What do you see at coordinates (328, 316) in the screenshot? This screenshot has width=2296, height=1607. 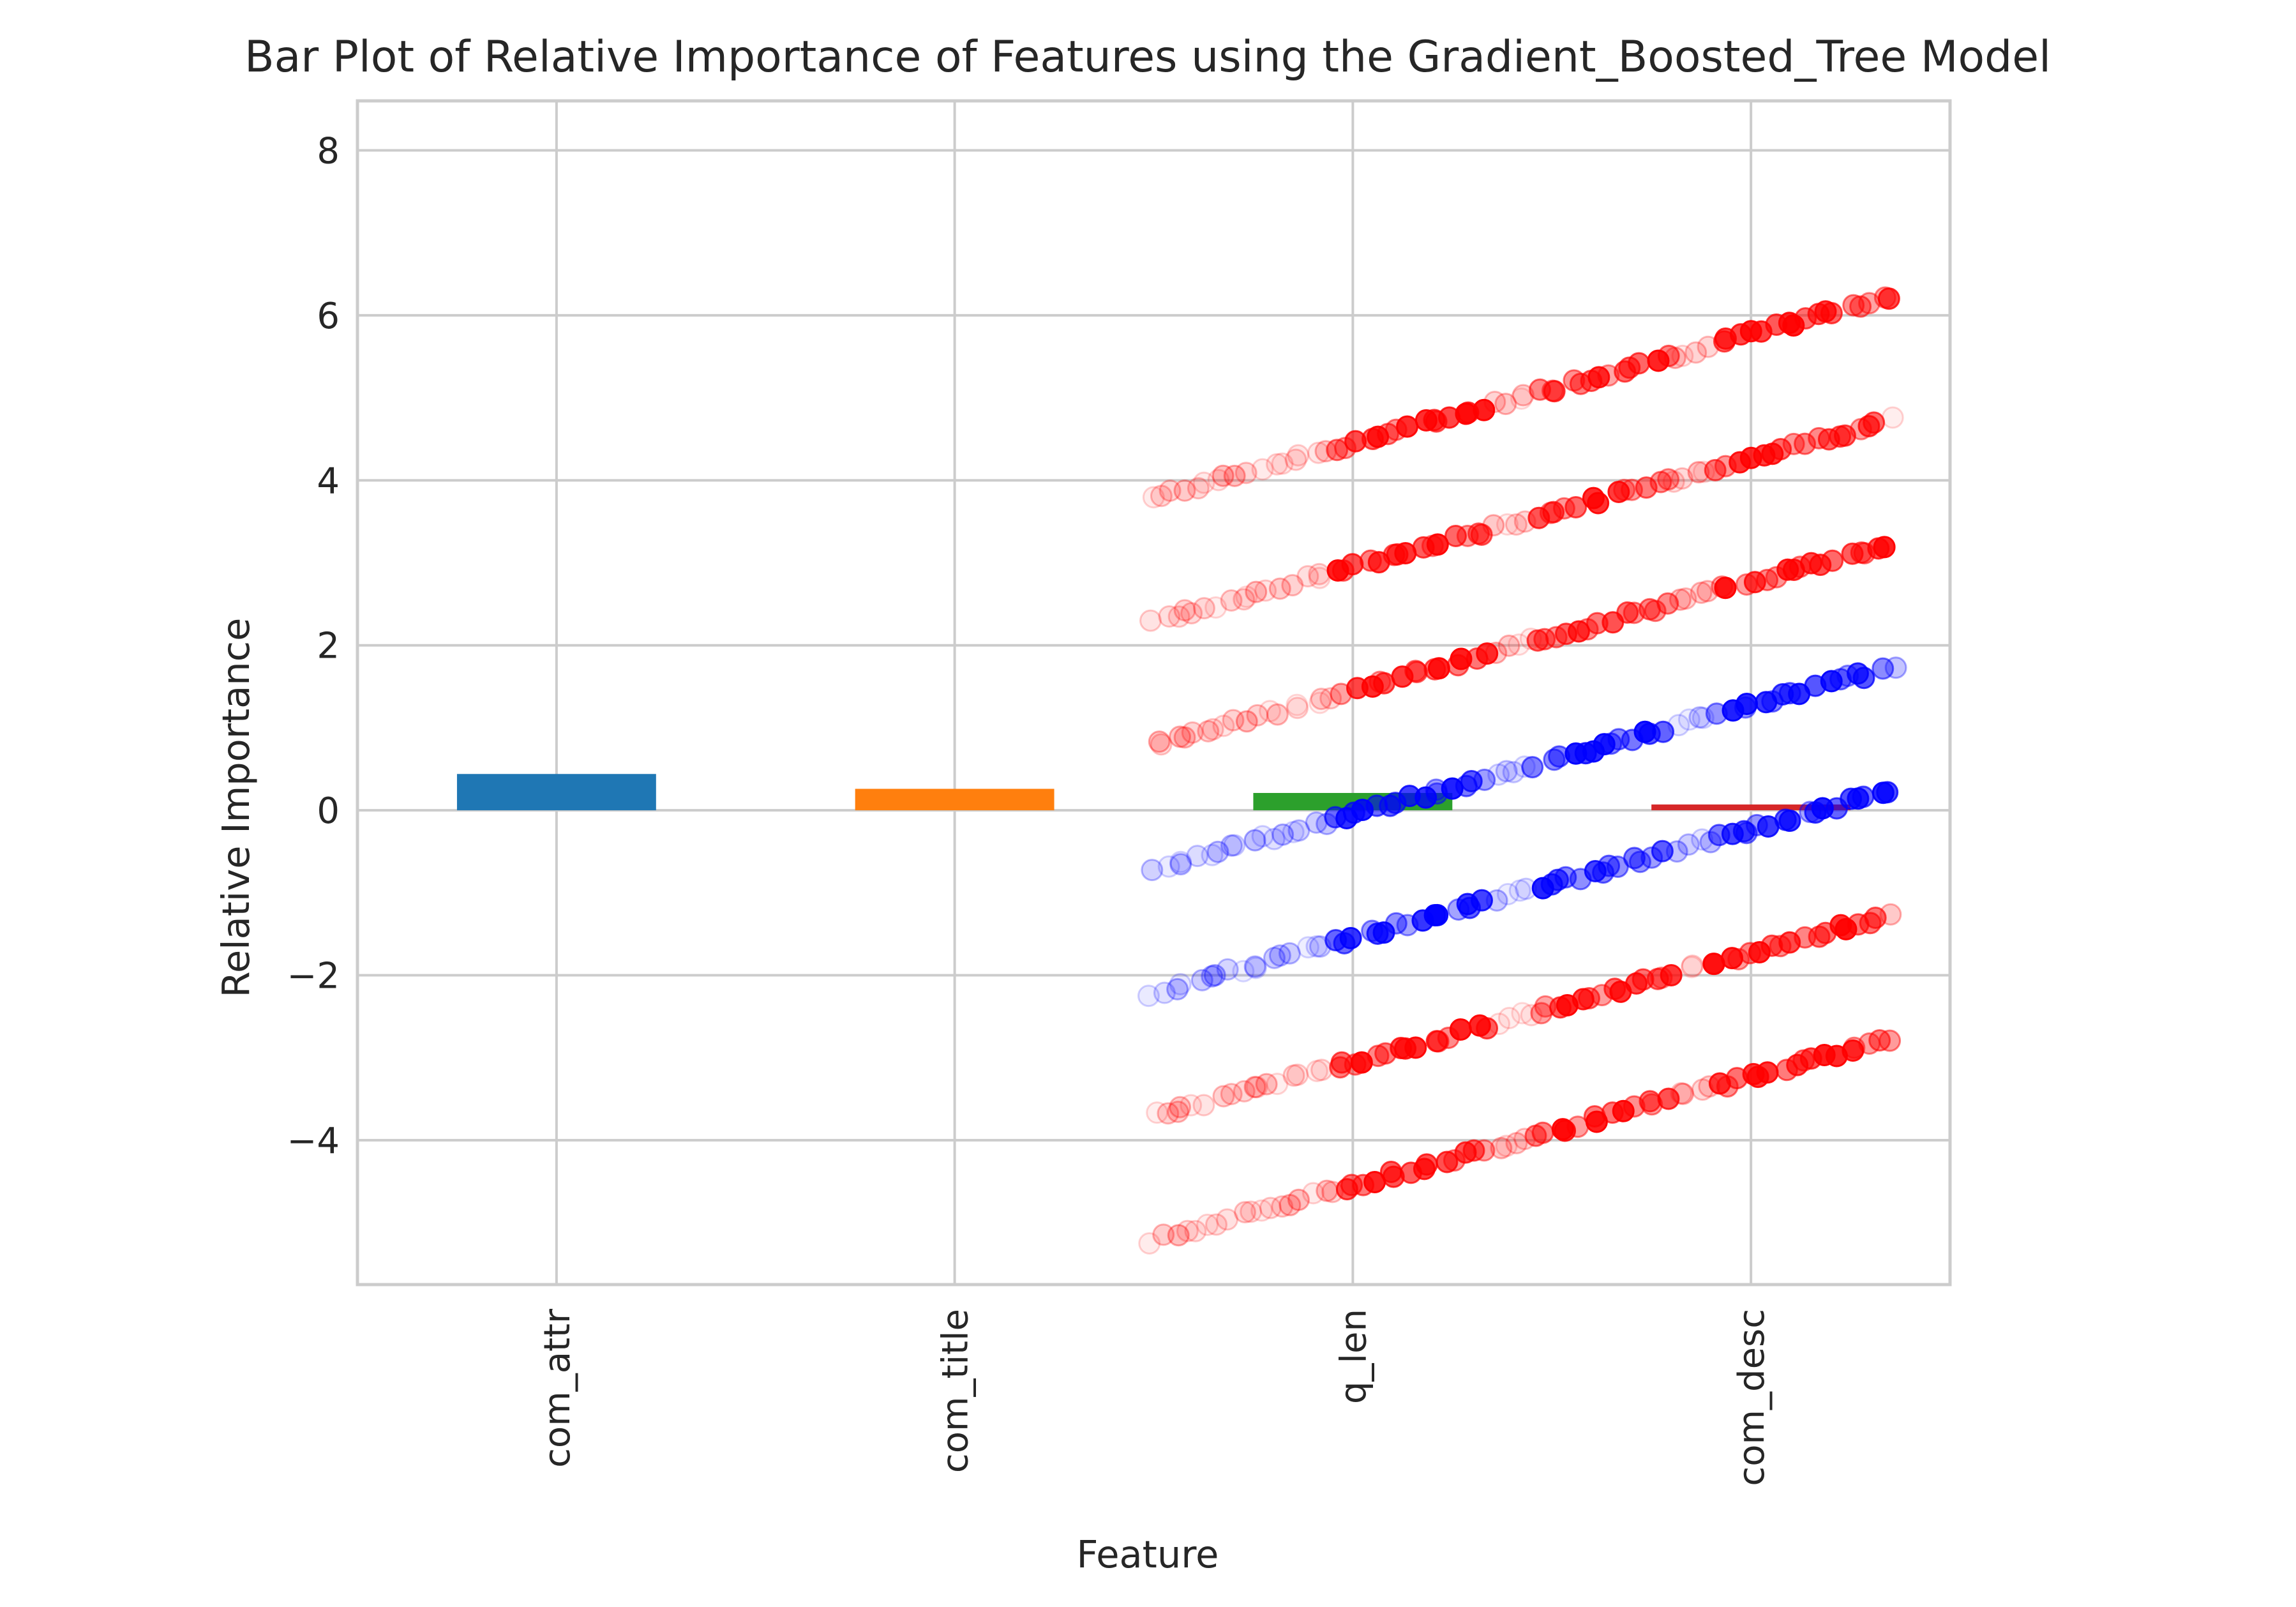 I see `y-tick-label: 6` at bounding box center [328, 316].